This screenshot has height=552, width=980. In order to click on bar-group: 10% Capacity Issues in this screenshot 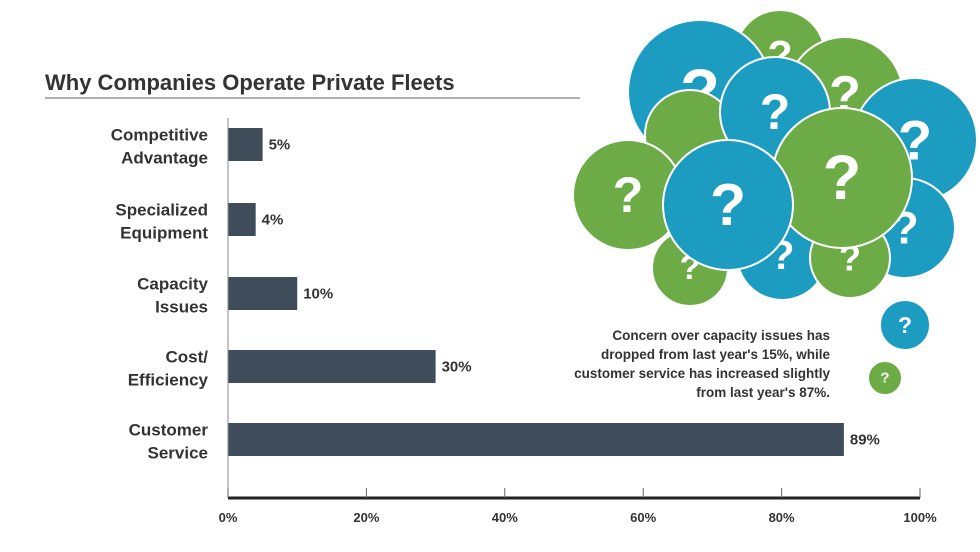, I will do `click(235, 296)`.